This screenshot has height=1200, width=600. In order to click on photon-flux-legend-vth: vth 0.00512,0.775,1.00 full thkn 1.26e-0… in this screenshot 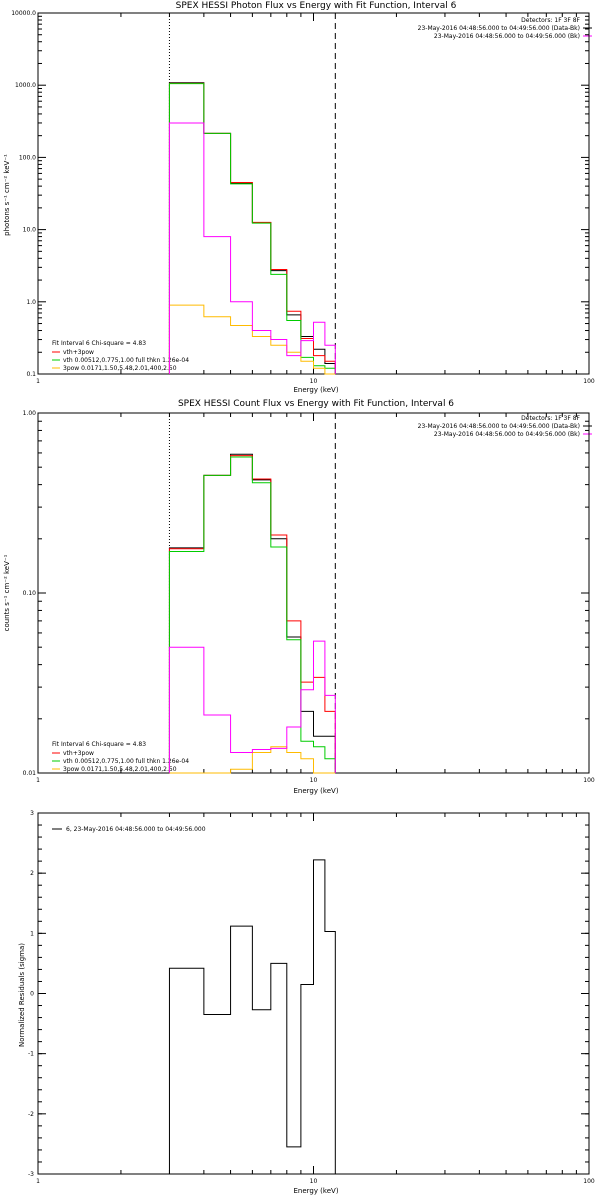, I will do `click(126, 360)`.